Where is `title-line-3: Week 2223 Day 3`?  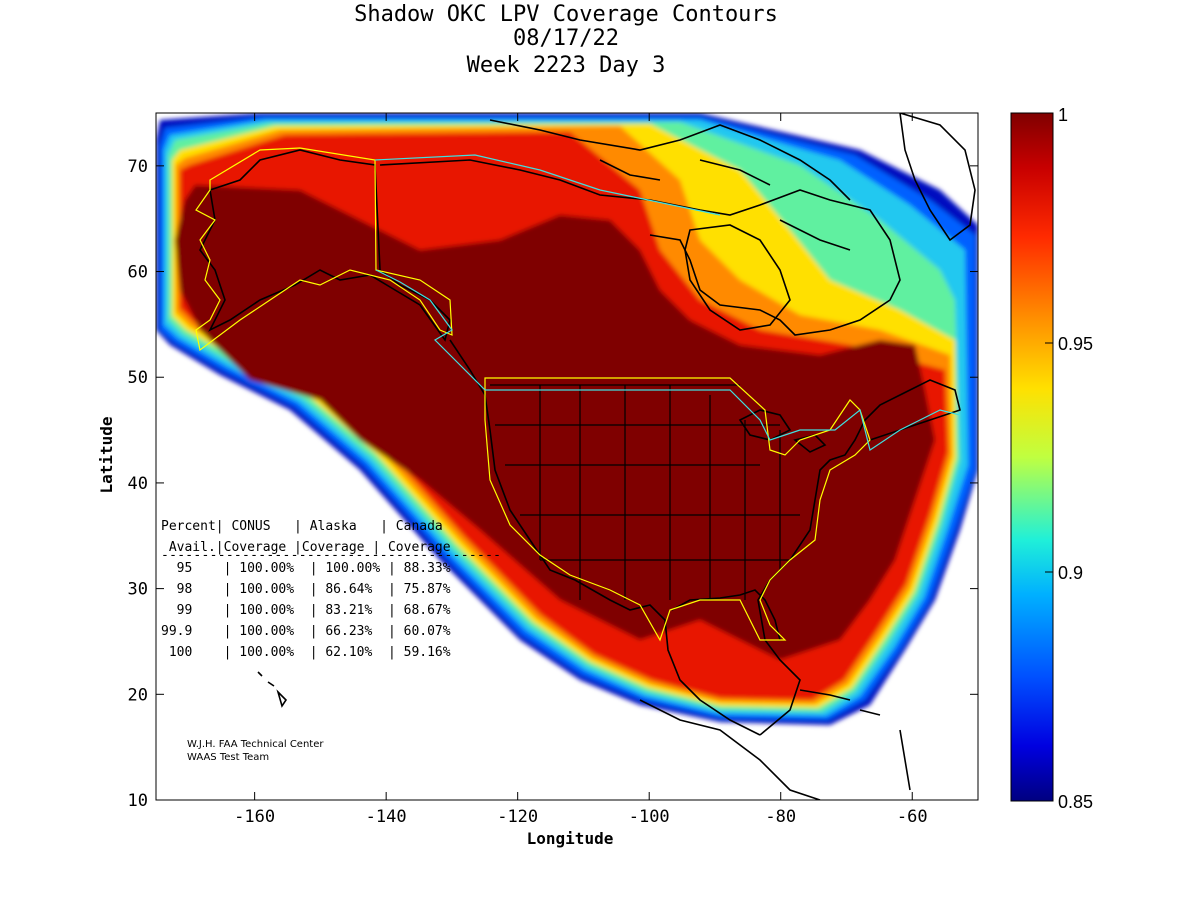
title-line-3: Week 2223 Day 3 is located at coordinates (566, 65).